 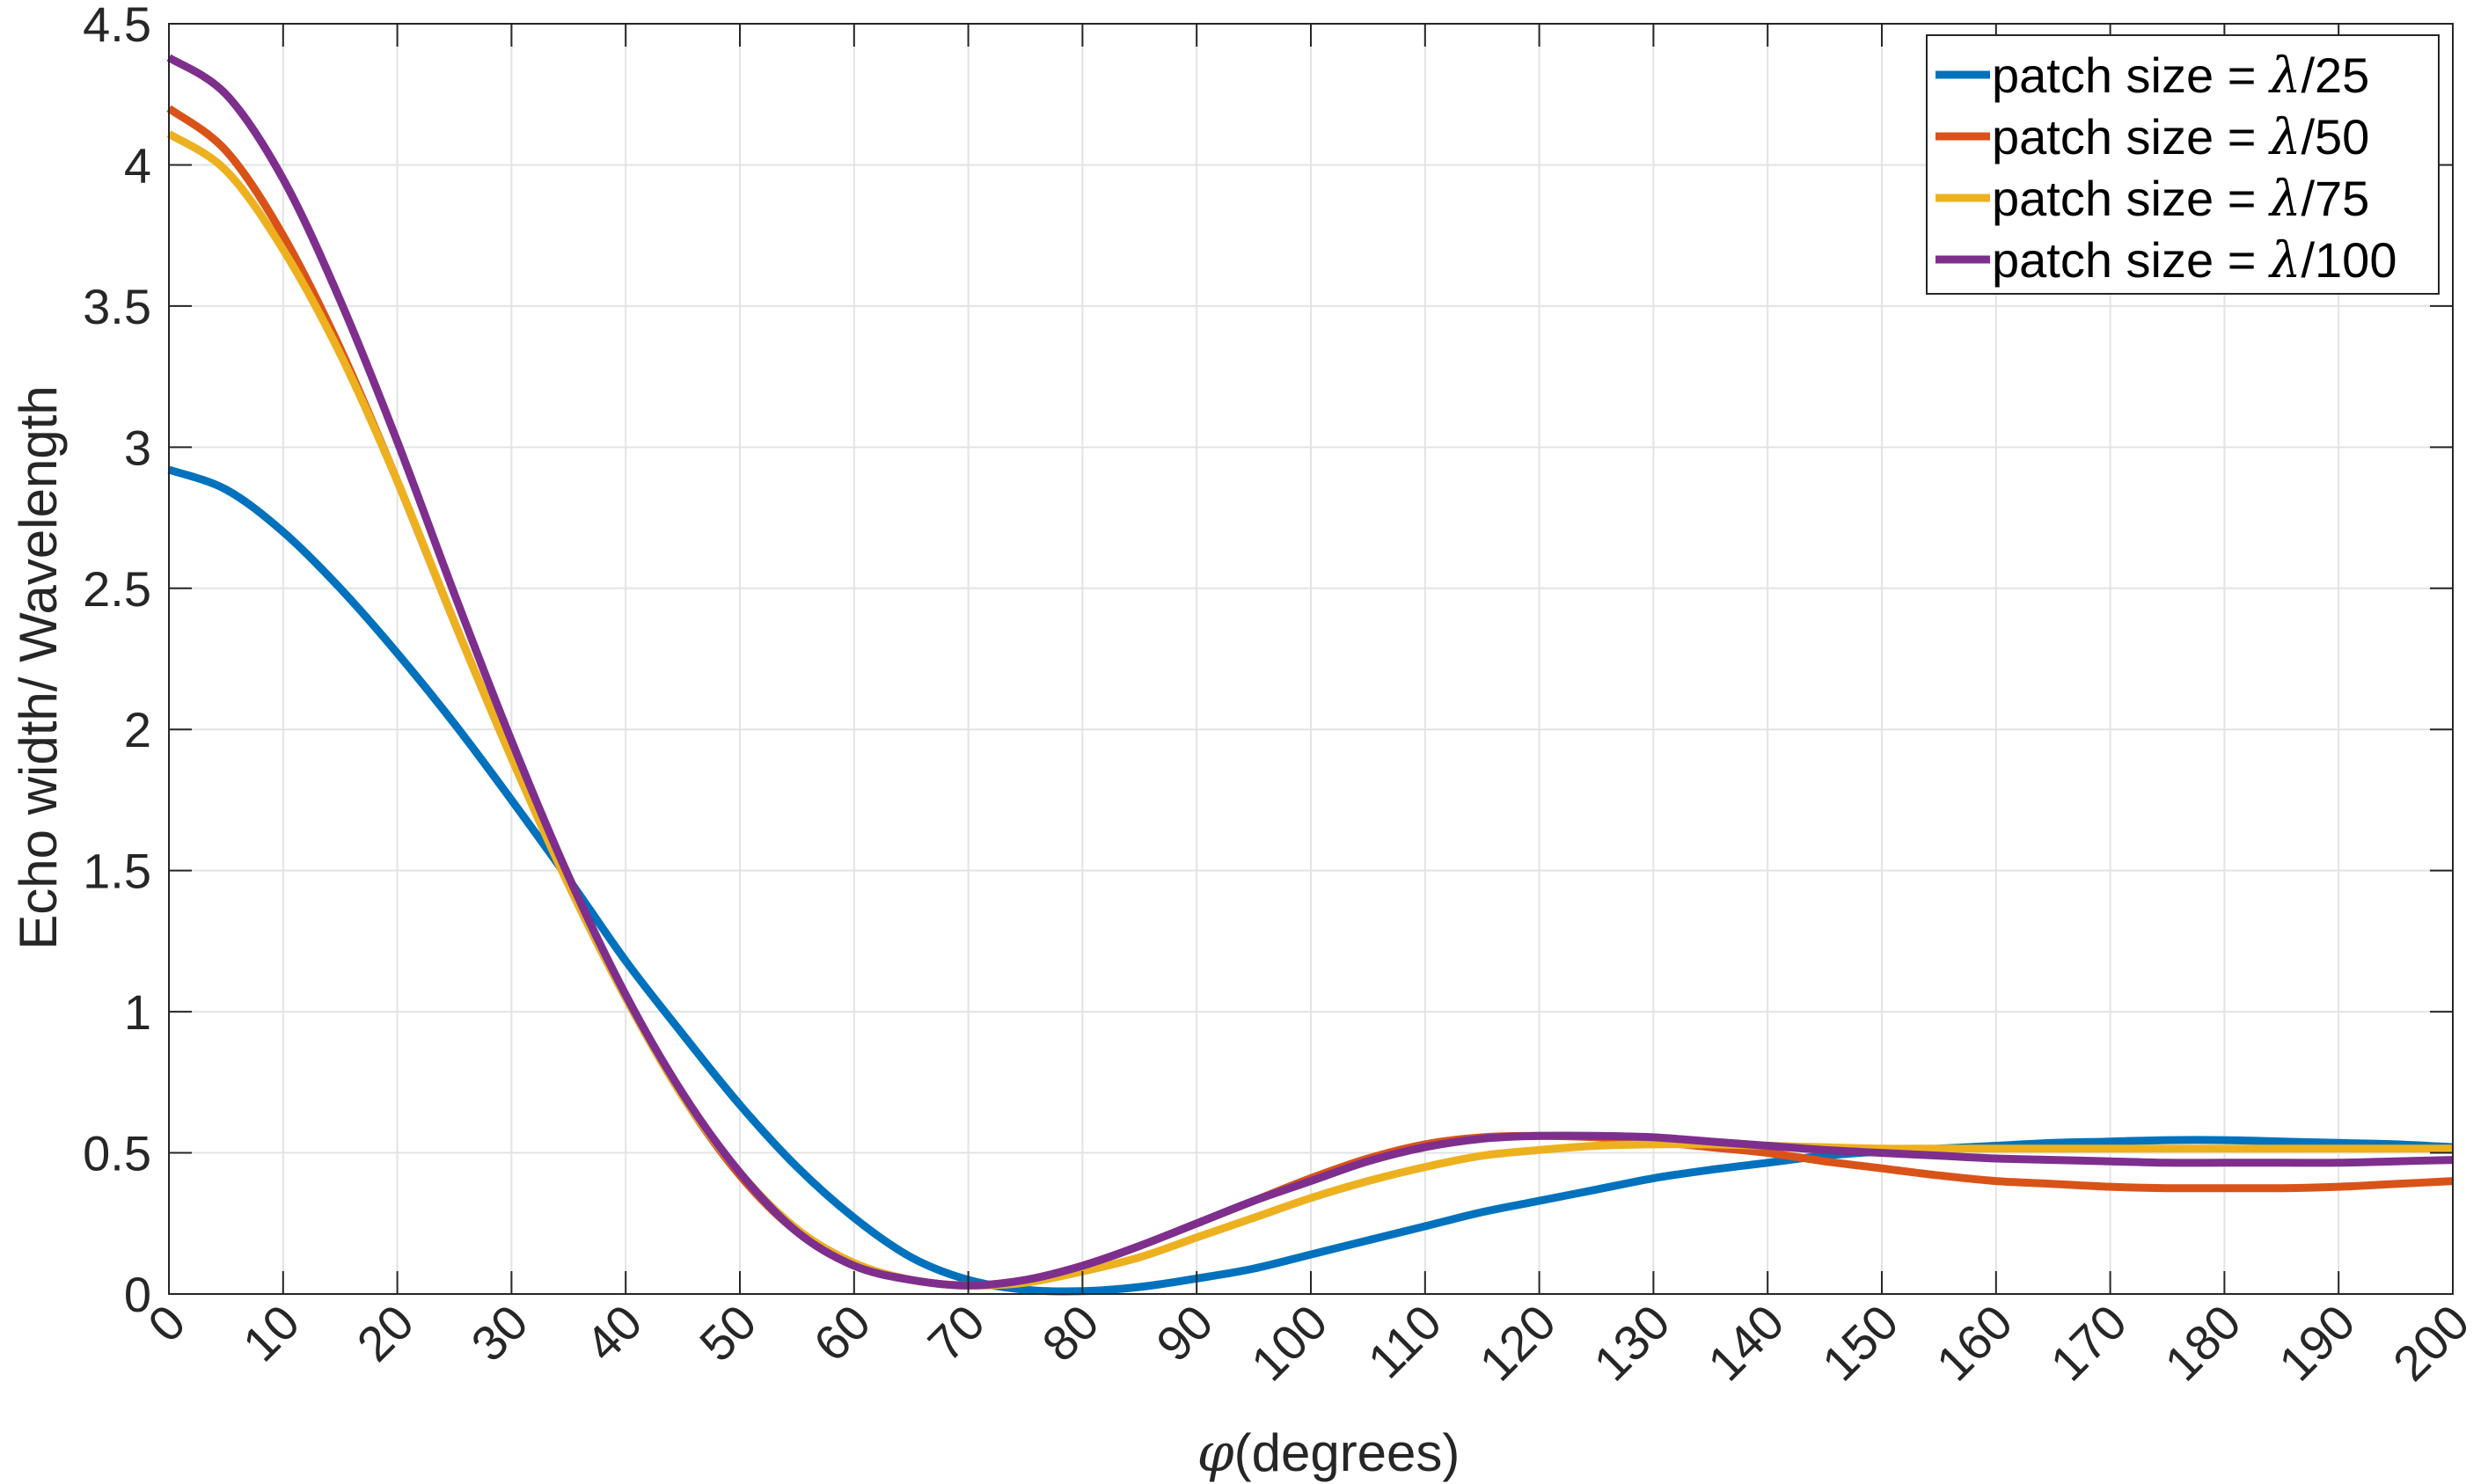 I want to click on legend-label: patch size = λ/50, so click(x=2180, y=137).